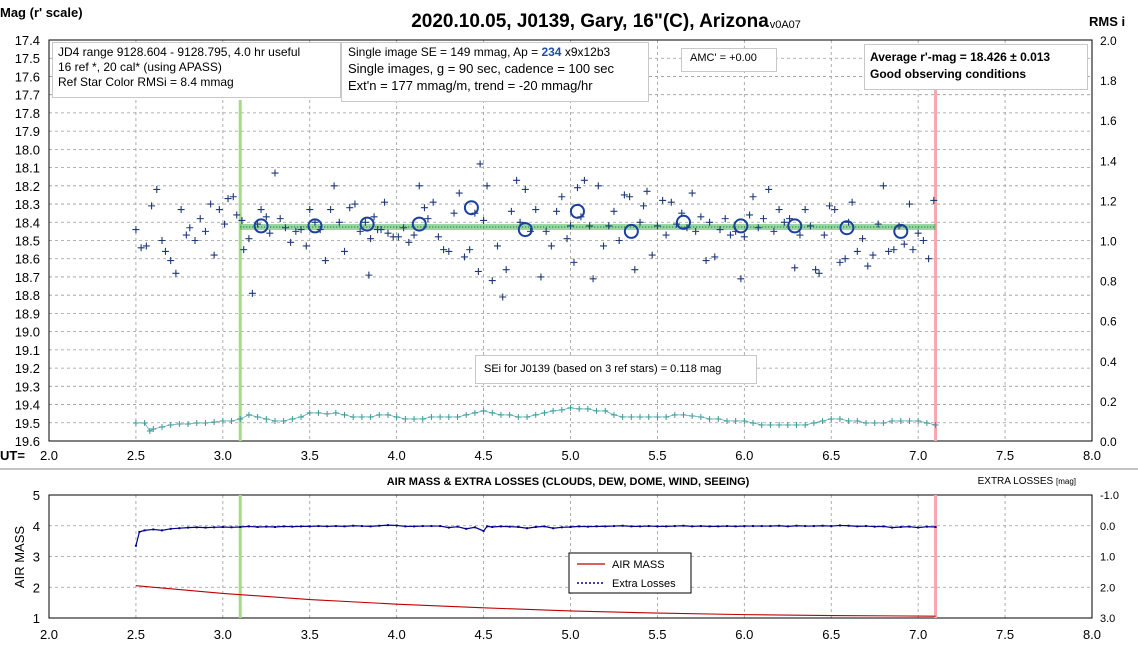 This screenshot has width=1138, height=648. What do you see at coordinates (535, 419) in the screenshot?
I see `rms-line` at bounding box center [535, 419].